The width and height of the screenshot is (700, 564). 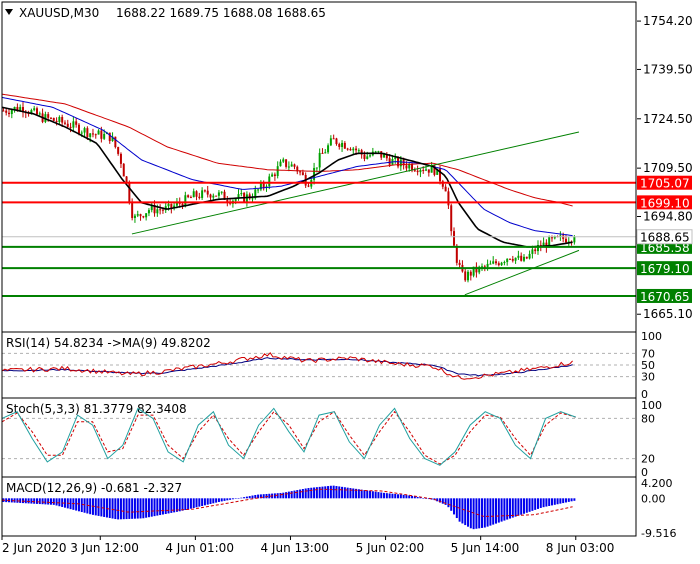 What do you see at coordinates (287, 365) in the screenshot?
I see `rsi-line` at bounding box center [287, 365].